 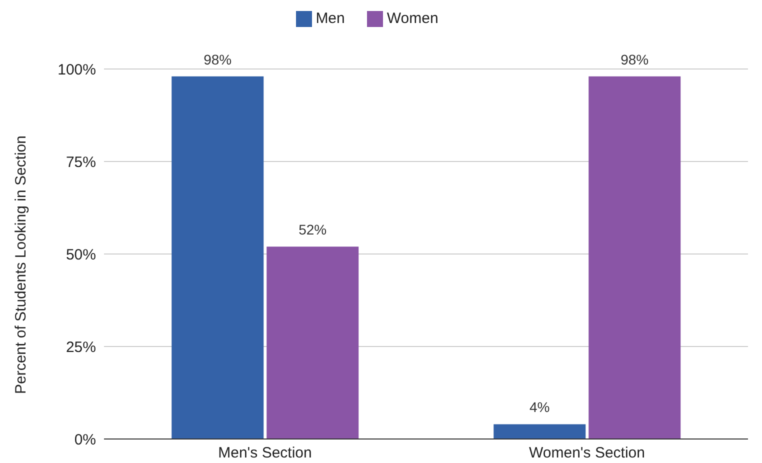 I want to click on y-tick-label: 25%, so click(x=81, y=347).